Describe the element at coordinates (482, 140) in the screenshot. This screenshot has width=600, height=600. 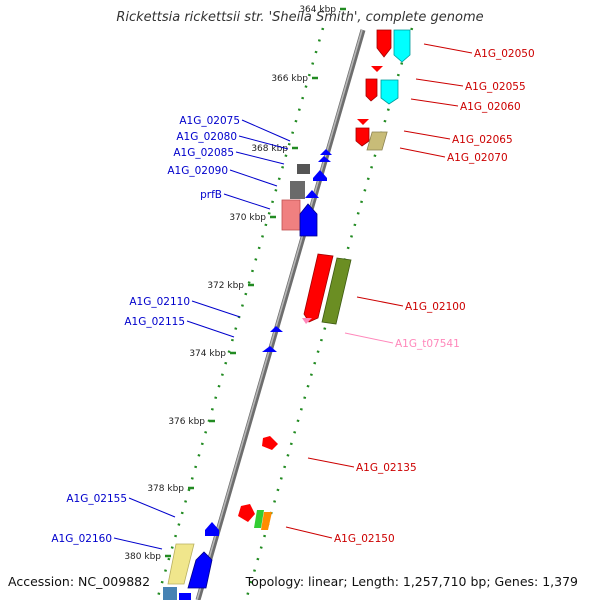
I see `gene-label: A1G_02065` at that location.